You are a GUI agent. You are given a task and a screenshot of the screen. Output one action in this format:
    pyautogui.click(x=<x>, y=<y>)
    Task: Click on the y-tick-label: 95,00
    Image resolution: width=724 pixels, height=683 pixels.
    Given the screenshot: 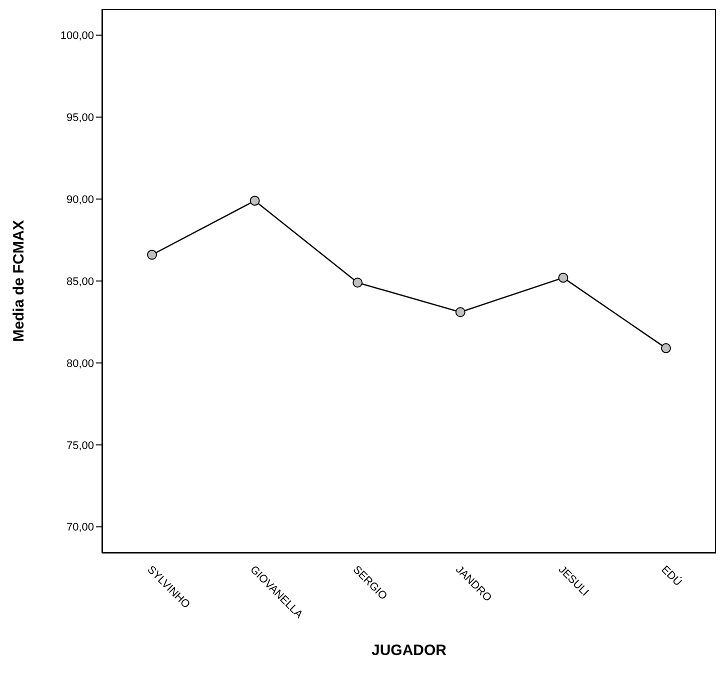 What is the action you would take?
    pyautogui.click(x=80, y=118)
    